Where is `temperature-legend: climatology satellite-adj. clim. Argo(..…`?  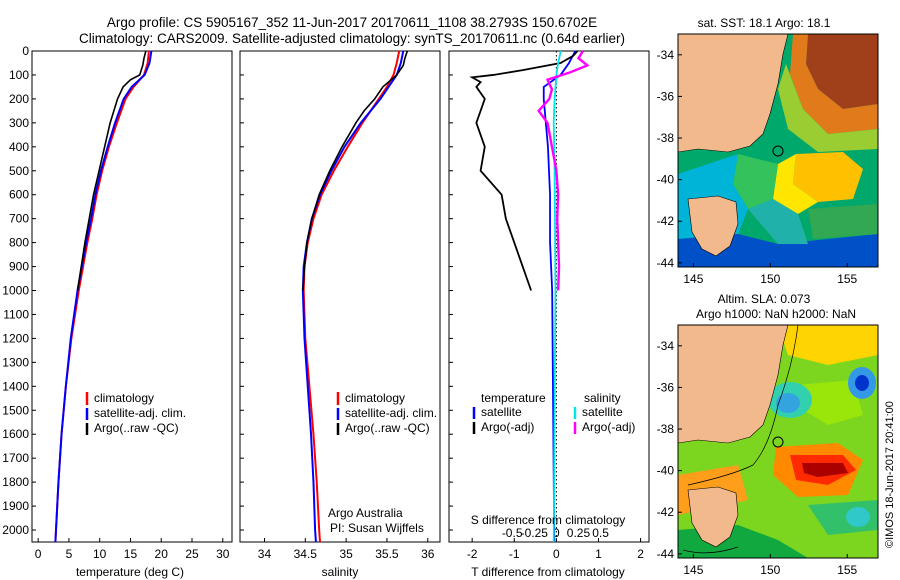 temperature-legend: climatology satellite-adj. clim. Argo(..… is located at coordinates (135, 413).